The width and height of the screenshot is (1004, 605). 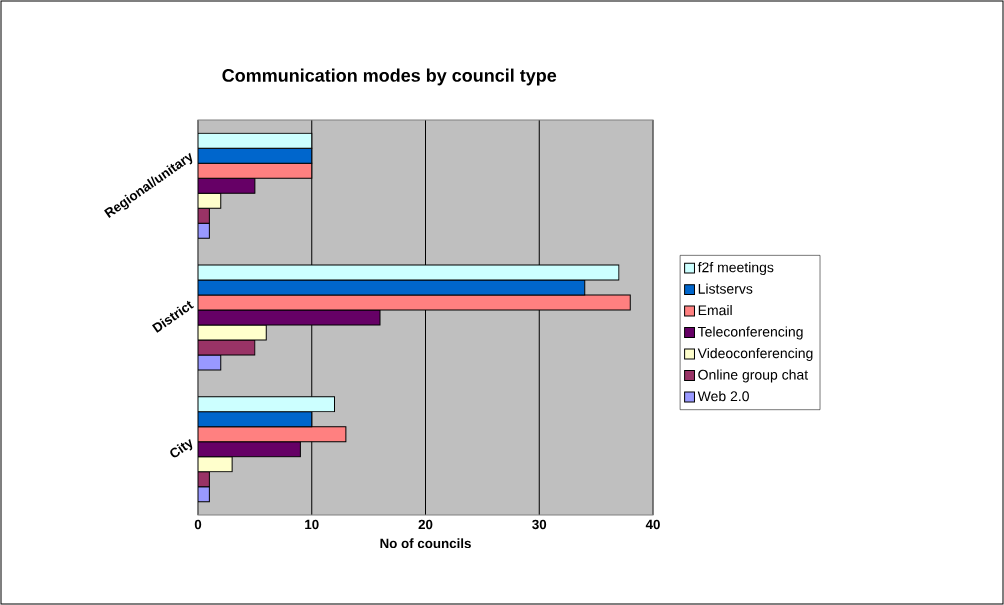 What do you see at coordinates (735, 269) in the screenshot?
I see `legend-label: f2f meetings` at bounding box center [735, 269].